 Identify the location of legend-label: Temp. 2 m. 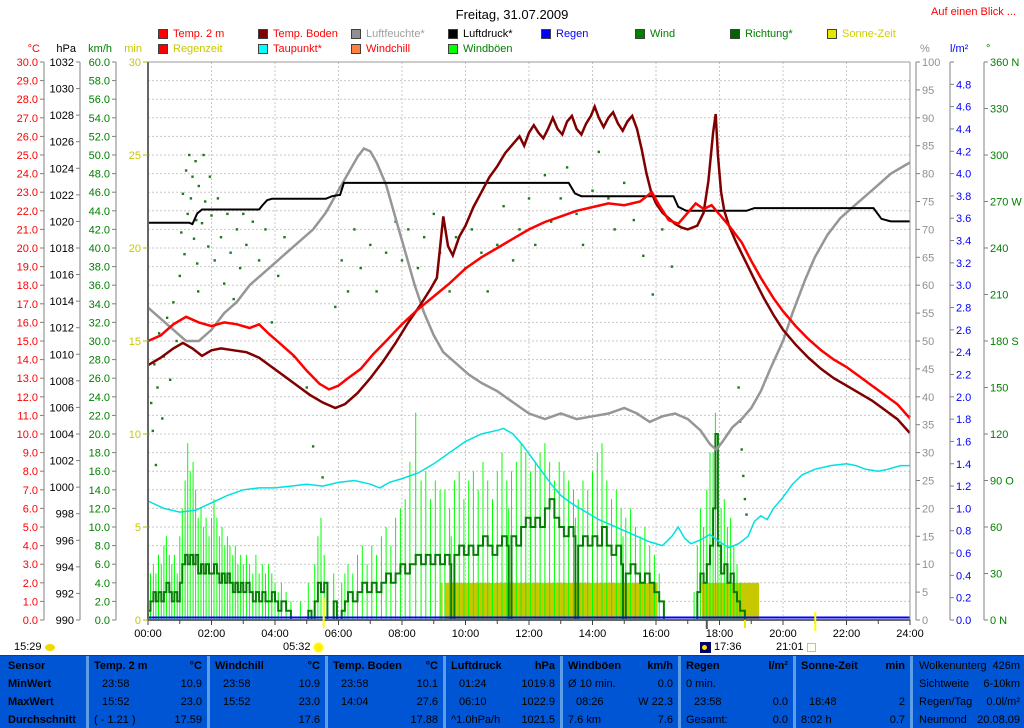
(199, 33).